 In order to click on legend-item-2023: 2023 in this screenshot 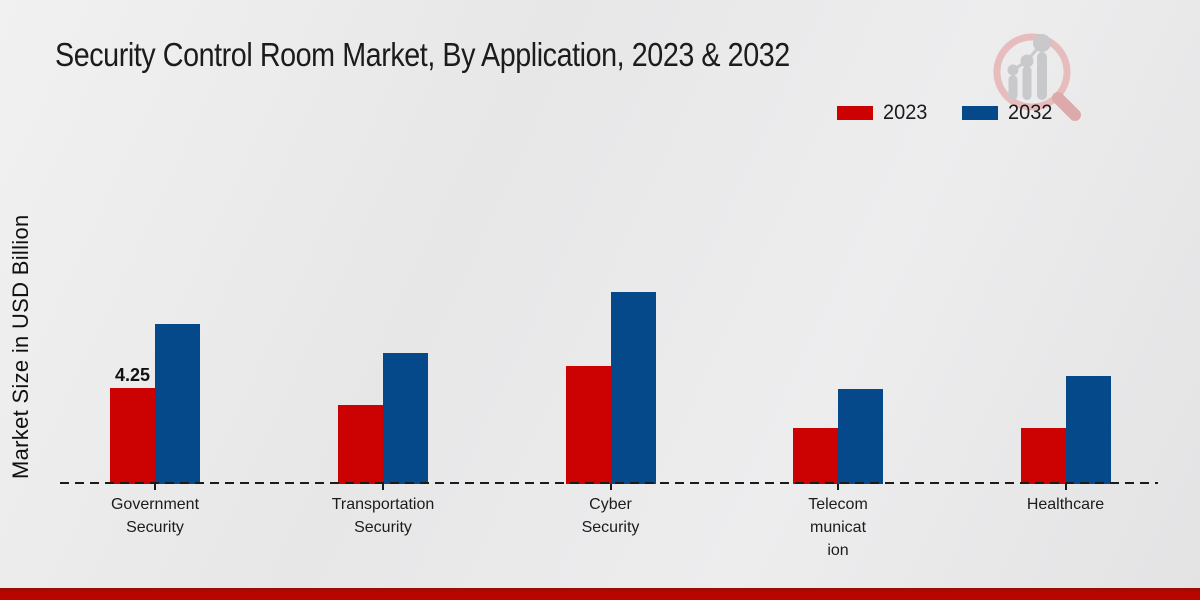, I will do `click(883, 113)`.